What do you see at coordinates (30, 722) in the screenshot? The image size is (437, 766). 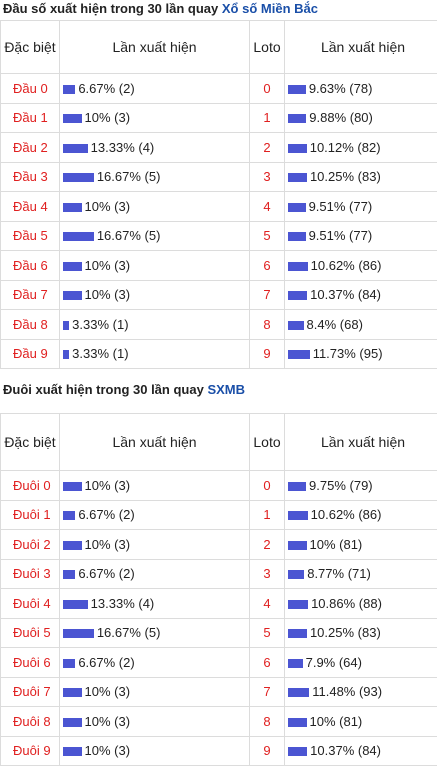 I see `row-label: Đuôi 8` at bounding box center [30, 722].